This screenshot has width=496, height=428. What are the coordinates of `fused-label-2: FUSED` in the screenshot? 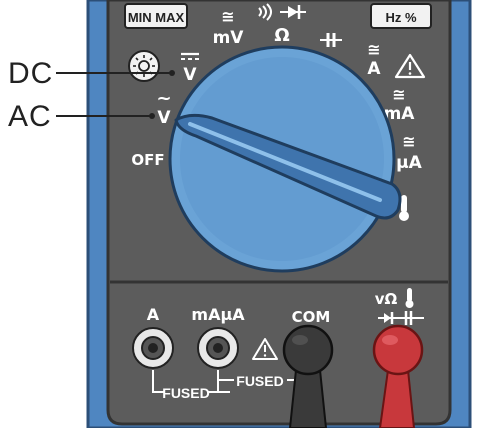 It's located at (259, 381).